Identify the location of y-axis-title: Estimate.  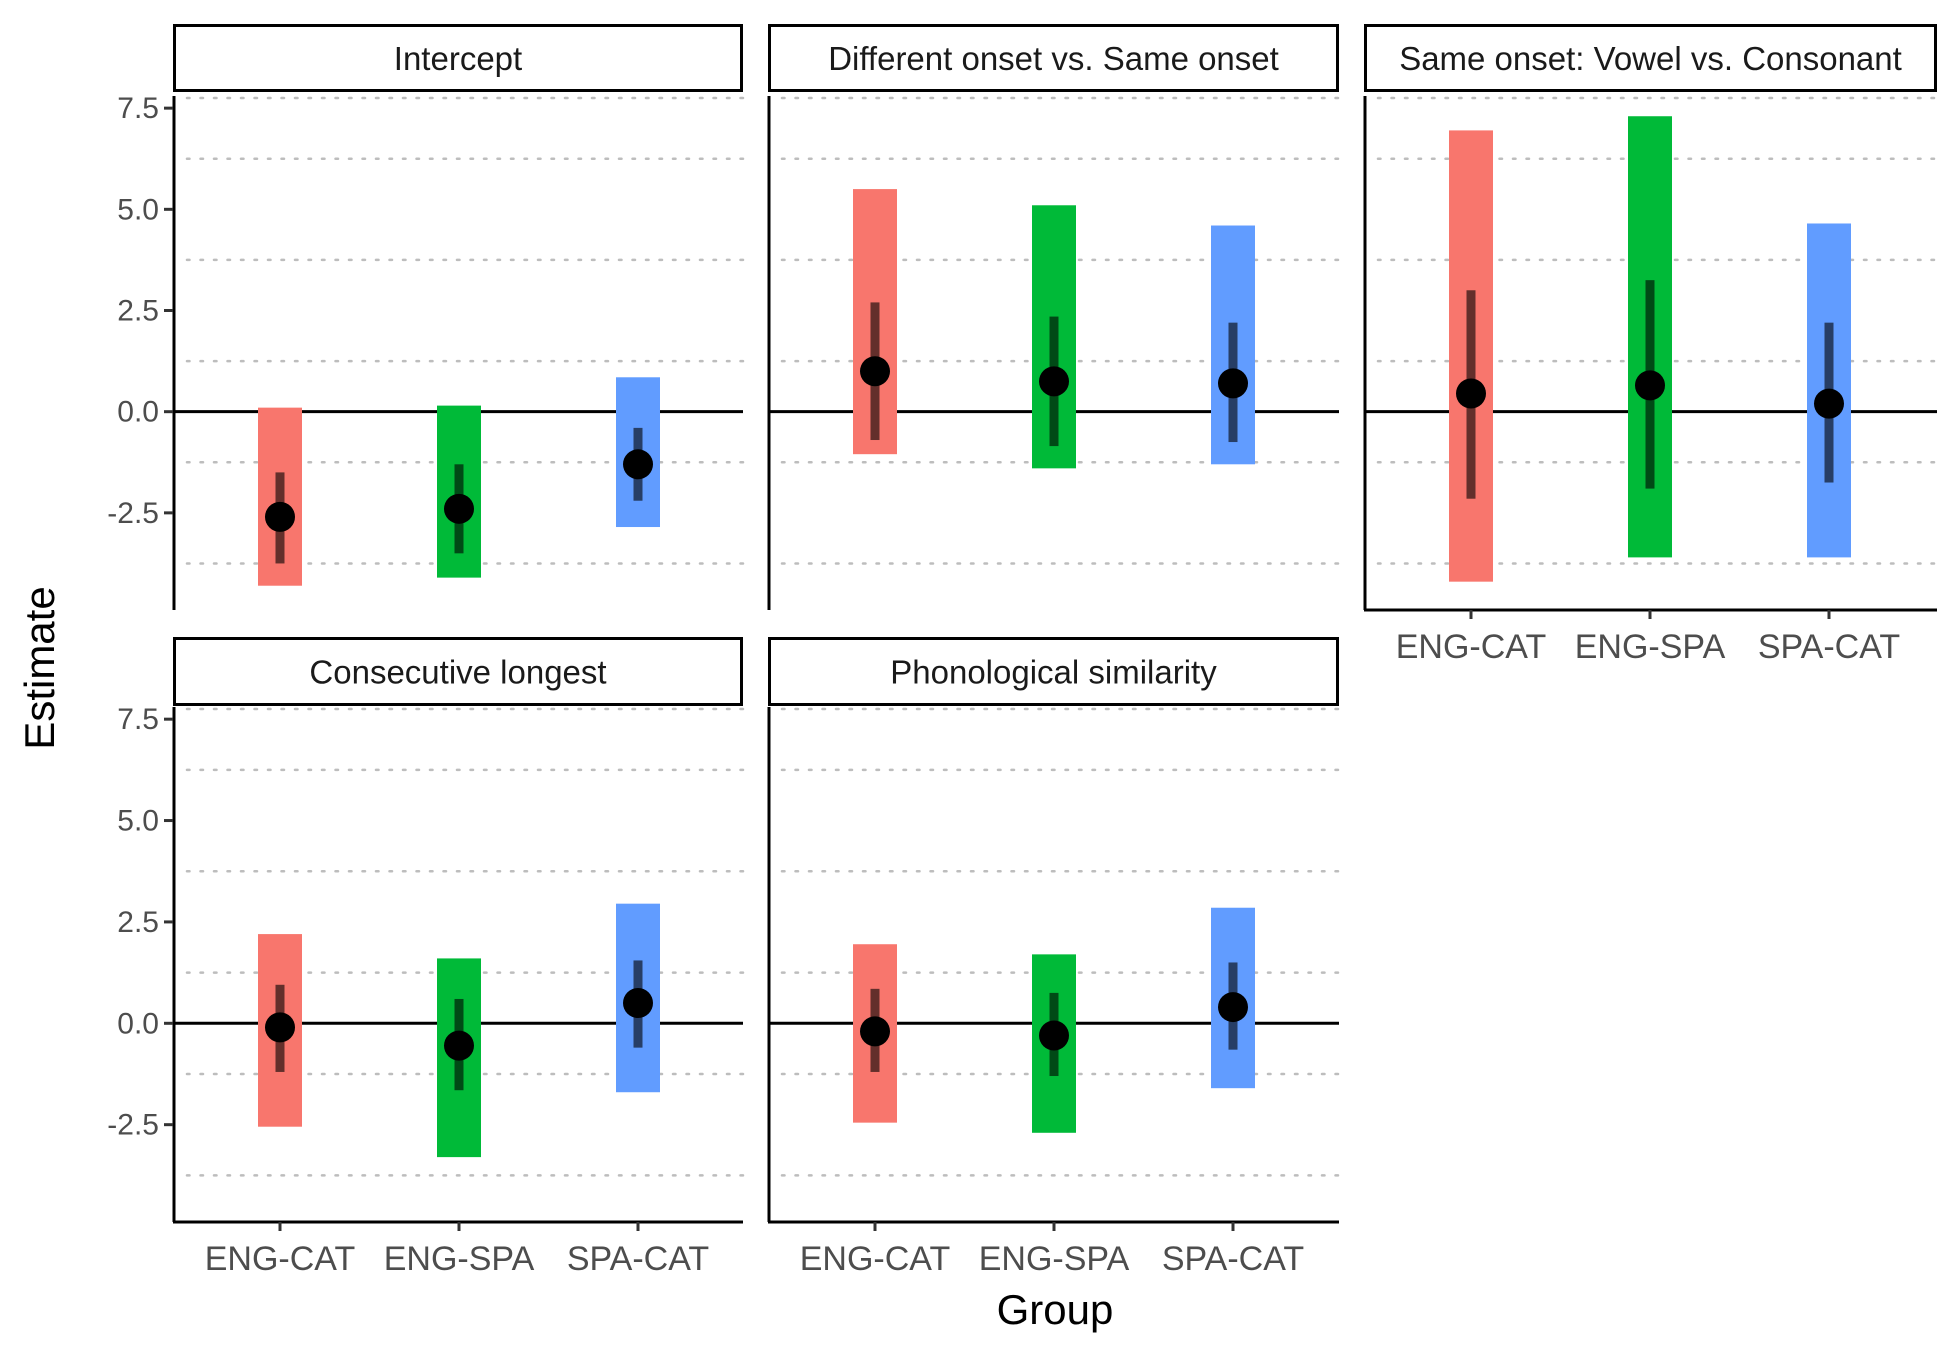
(39, 667).